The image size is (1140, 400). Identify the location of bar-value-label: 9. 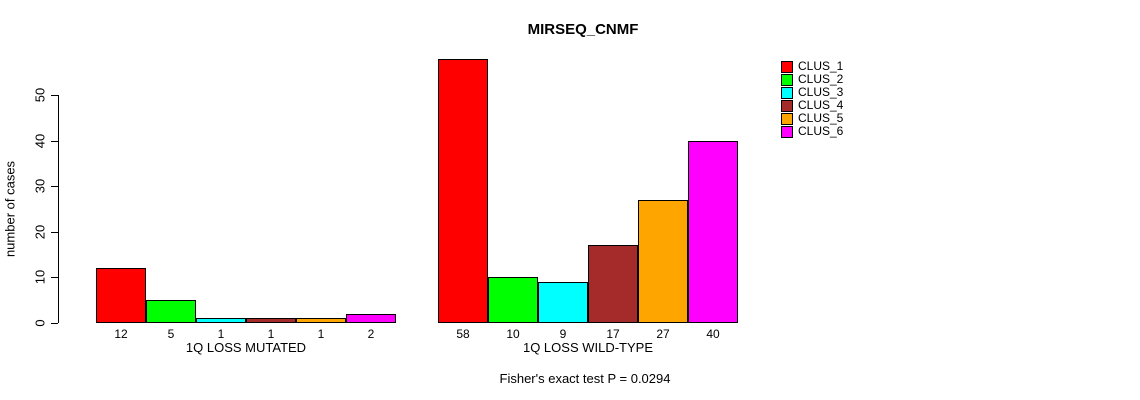
(563, 334).